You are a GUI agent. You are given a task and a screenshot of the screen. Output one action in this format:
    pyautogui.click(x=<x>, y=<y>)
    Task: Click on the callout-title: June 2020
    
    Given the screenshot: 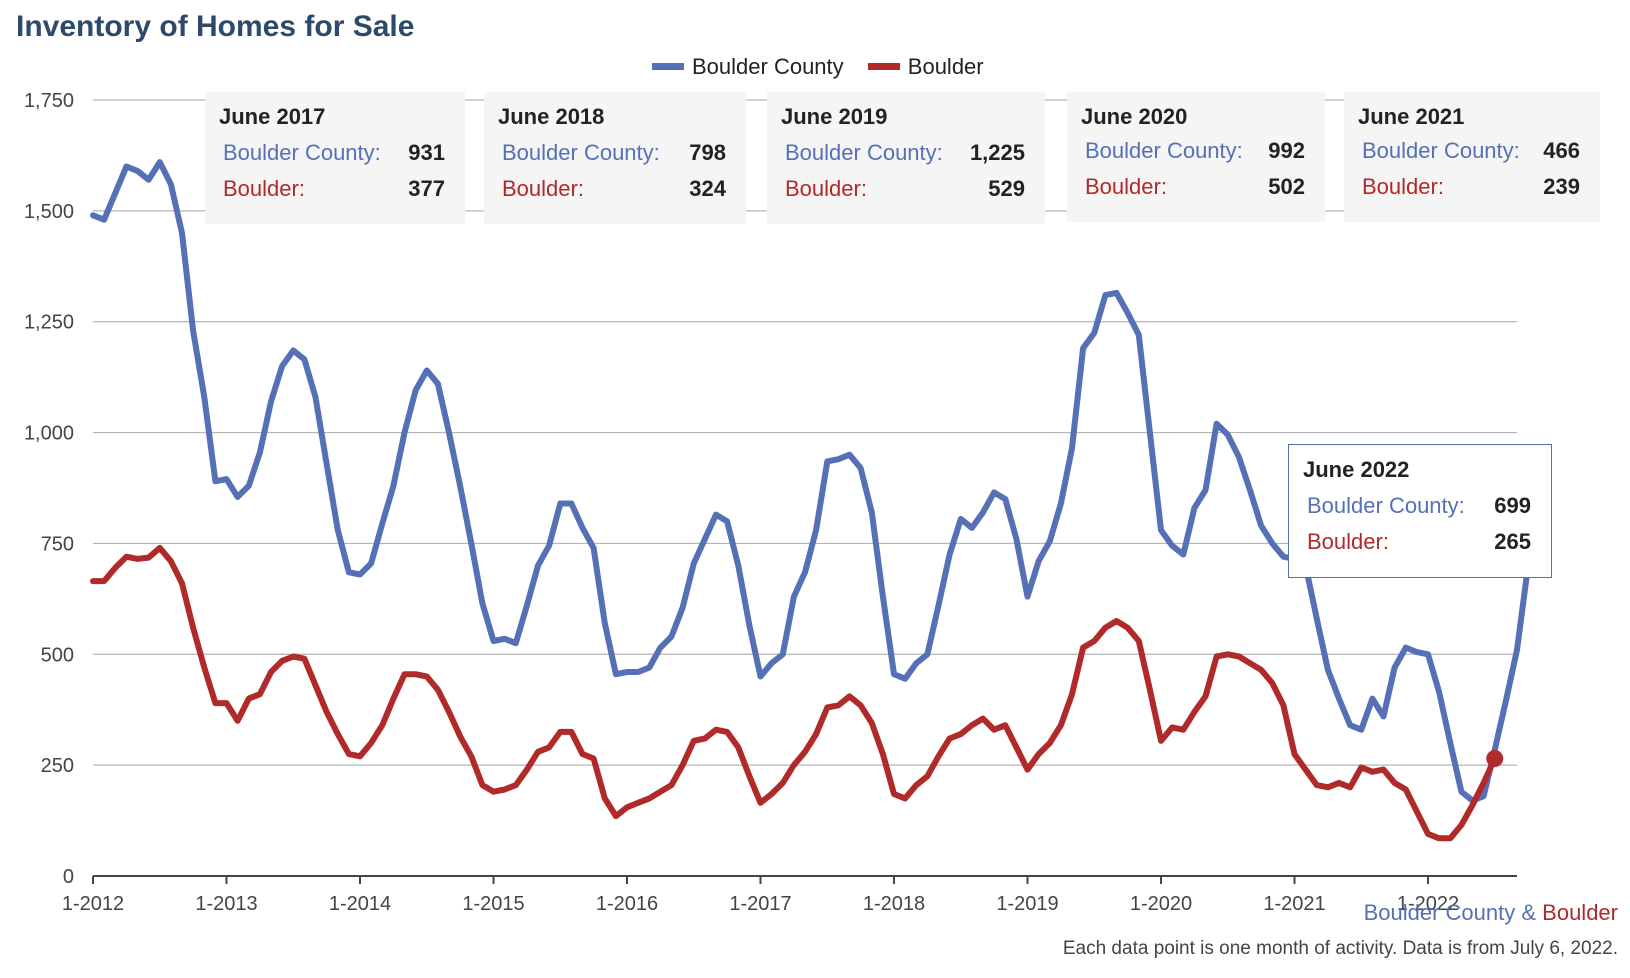 What is the action you would take?
    pyautogui.click(x=1134, y=116)
    